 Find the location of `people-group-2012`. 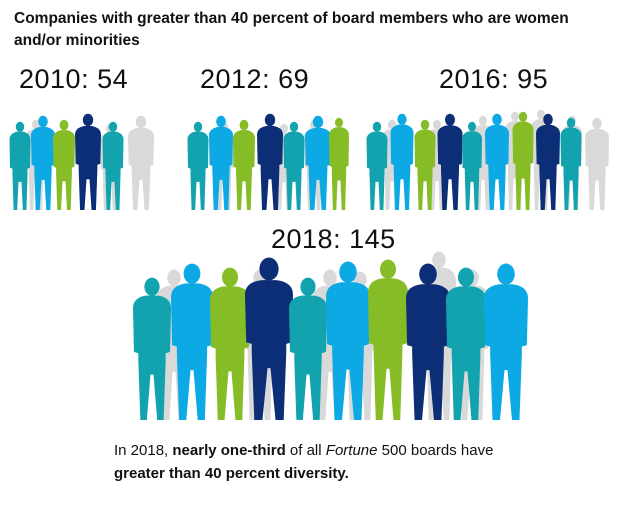

people-group-2012 is located at coordinates (268, 161).